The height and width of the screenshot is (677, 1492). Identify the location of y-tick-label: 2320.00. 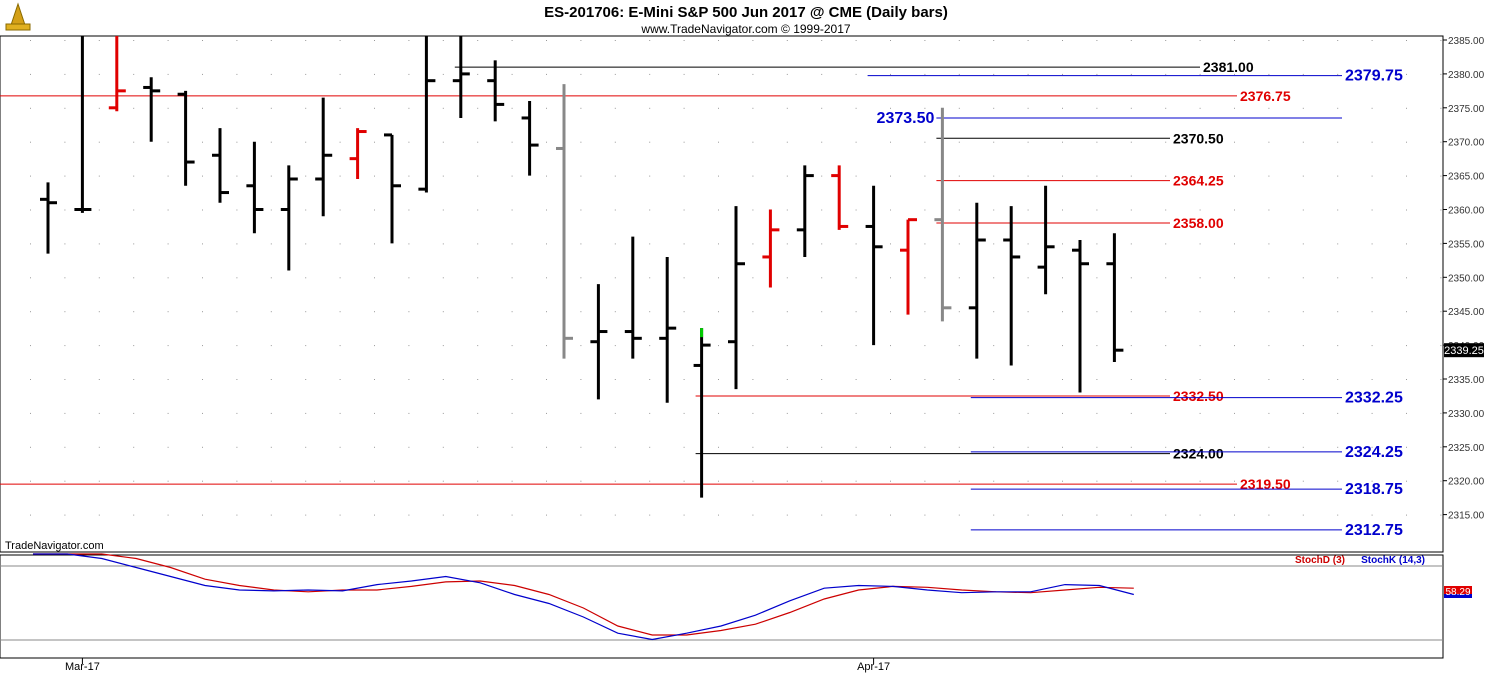
(1466, 482).